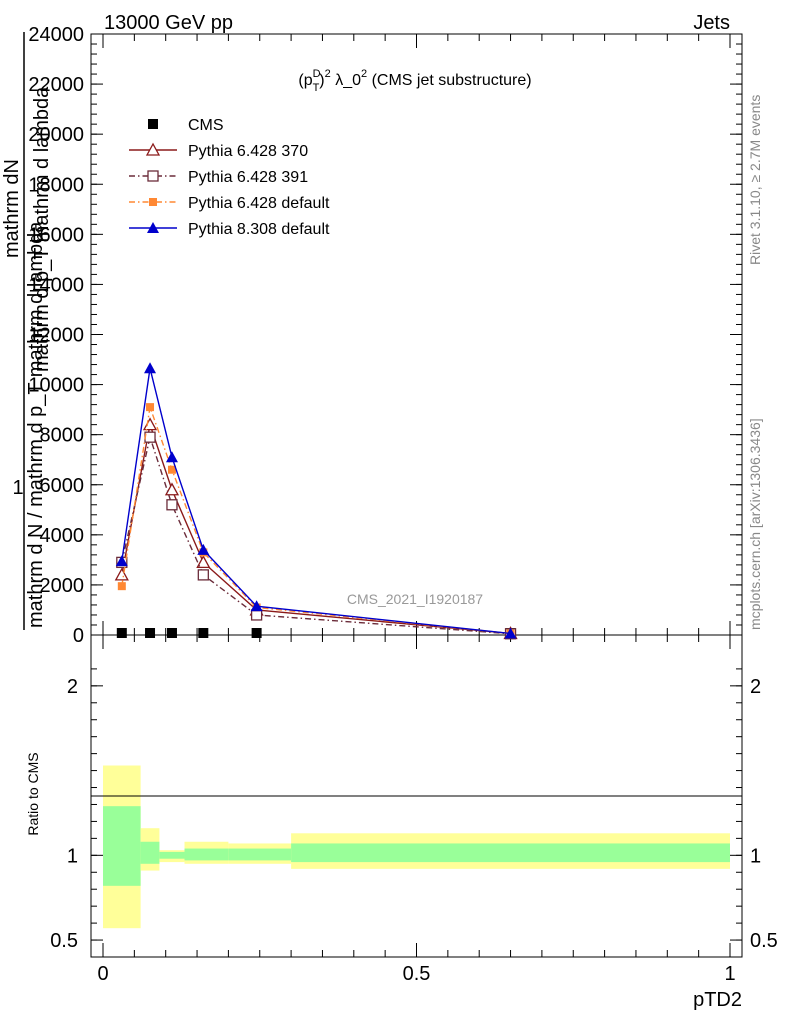  What do you see at coordinates (72, 856) in the screenshot?
I see `ratio-tick-label: 1` at bounding box center [72, 856].